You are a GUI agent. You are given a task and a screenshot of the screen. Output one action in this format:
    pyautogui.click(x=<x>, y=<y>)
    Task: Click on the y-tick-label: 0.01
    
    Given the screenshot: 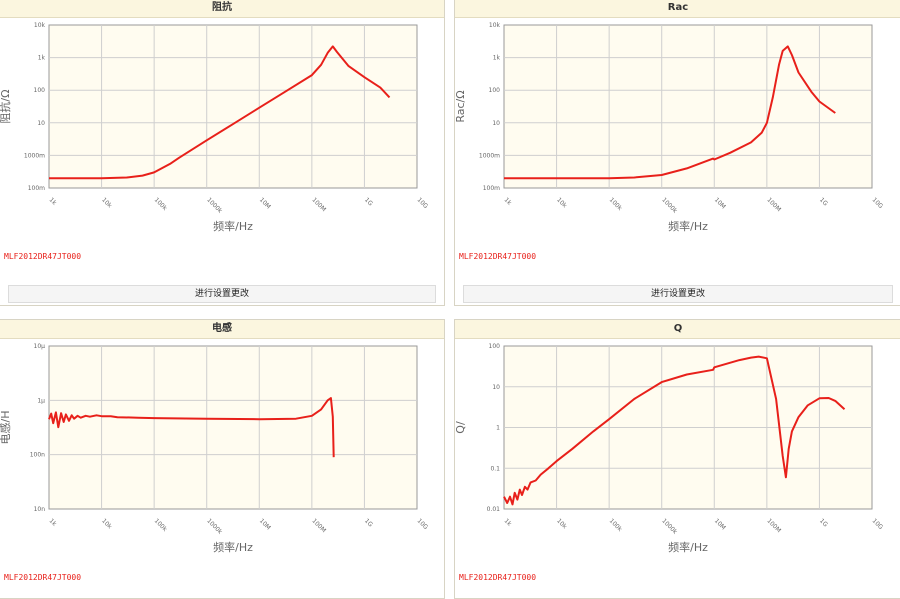 What is the action you would take?
    pyautogui.click(x=494, y=509)
    